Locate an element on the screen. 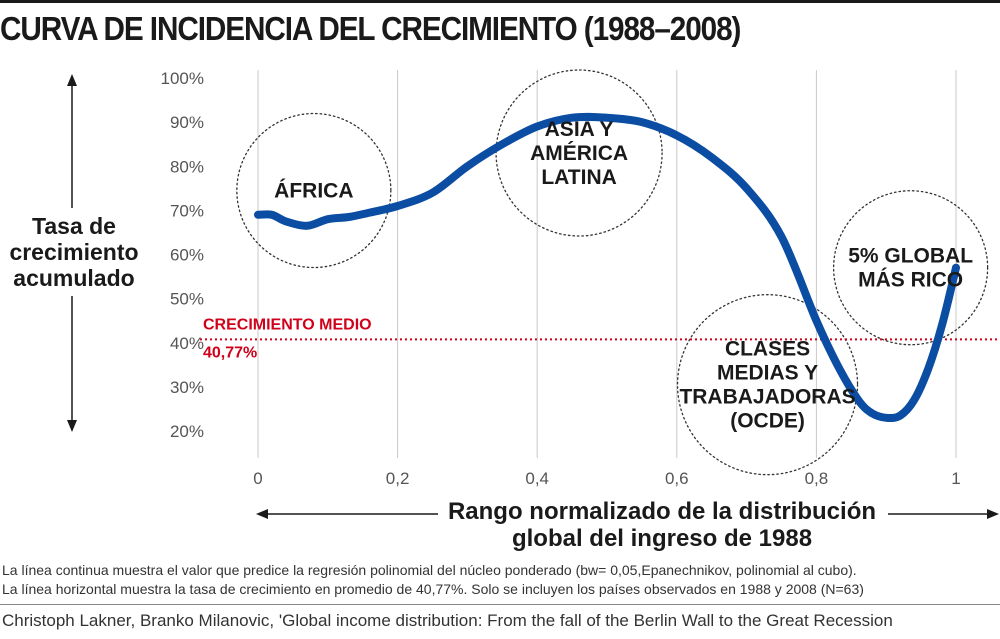 This screenshot has height=639, width=1000. annotation-label: MEDIAS Y is located at coordinates (767, 373).